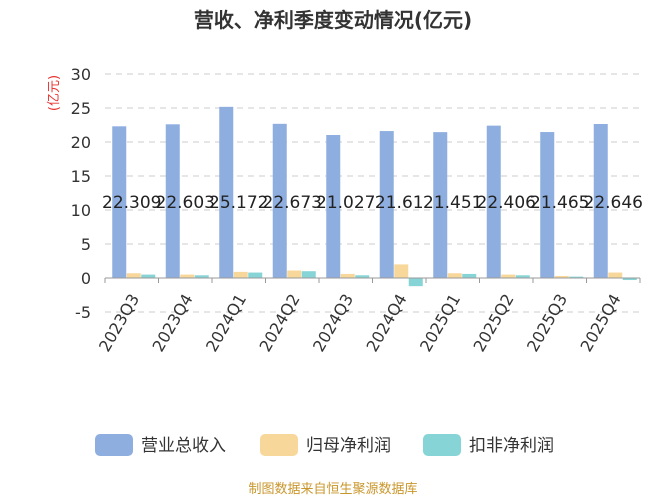 The width and height of the screenshot is (667, 500). I want to click on data-label: 22.603, so click(185, 203).